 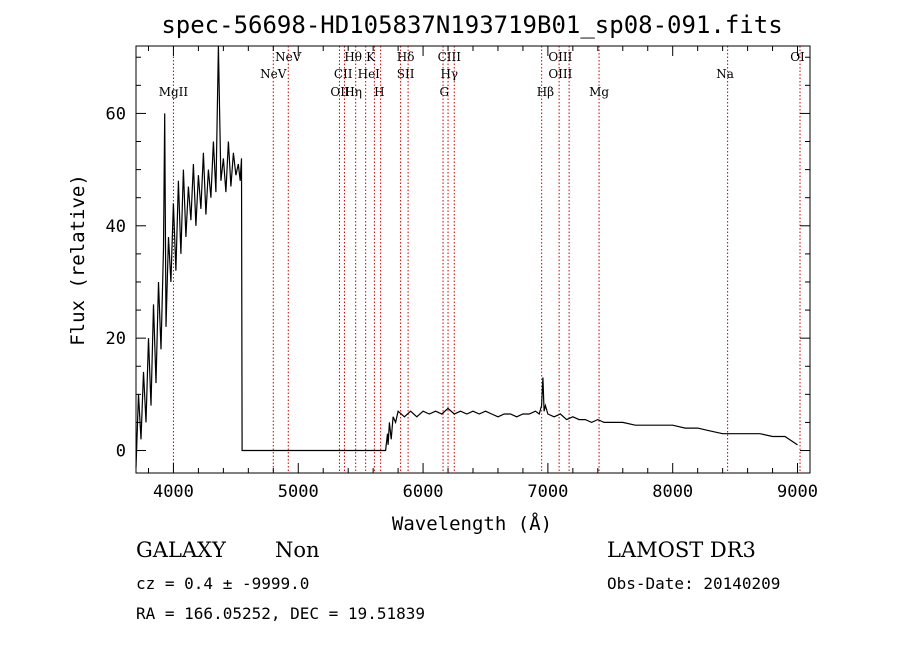 I want to click on emission-line-label: Na, so click(x=725, y=74).